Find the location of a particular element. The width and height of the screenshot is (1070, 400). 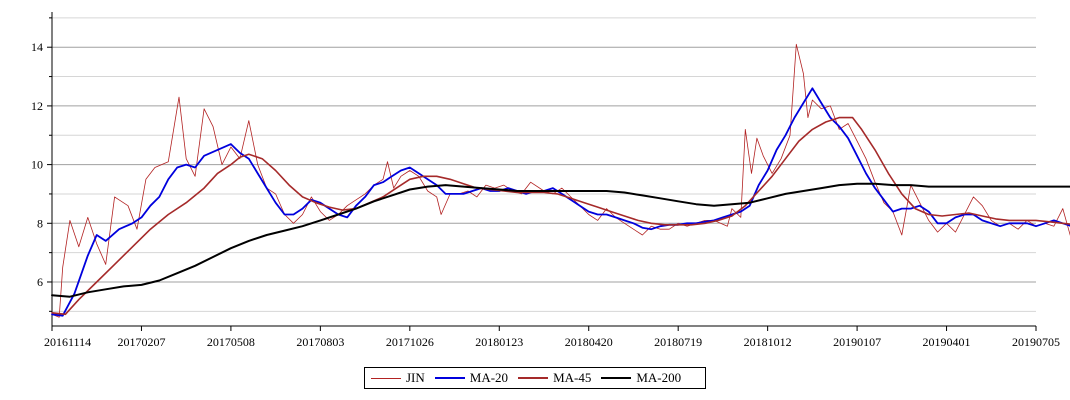

legend-item-ma45: MA-45 is located at coordinates (554, 378).